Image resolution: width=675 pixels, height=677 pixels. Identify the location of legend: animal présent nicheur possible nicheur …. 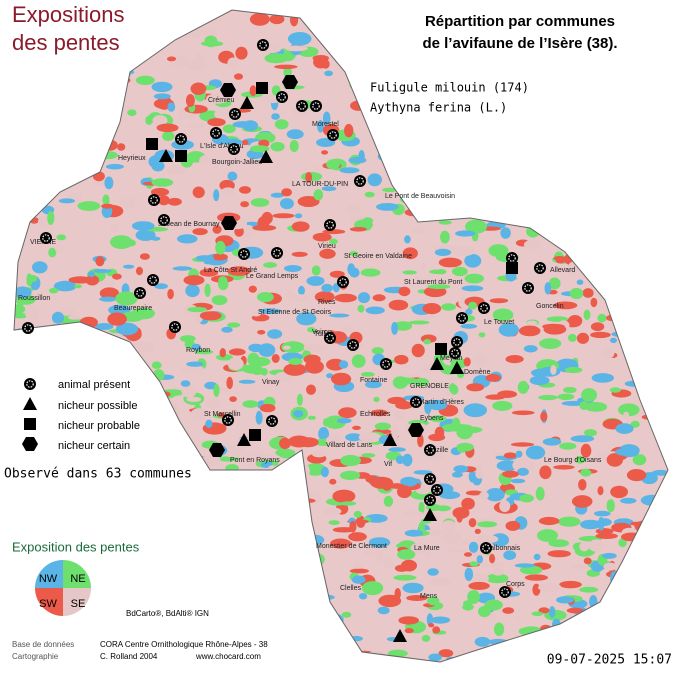
(99, 415).